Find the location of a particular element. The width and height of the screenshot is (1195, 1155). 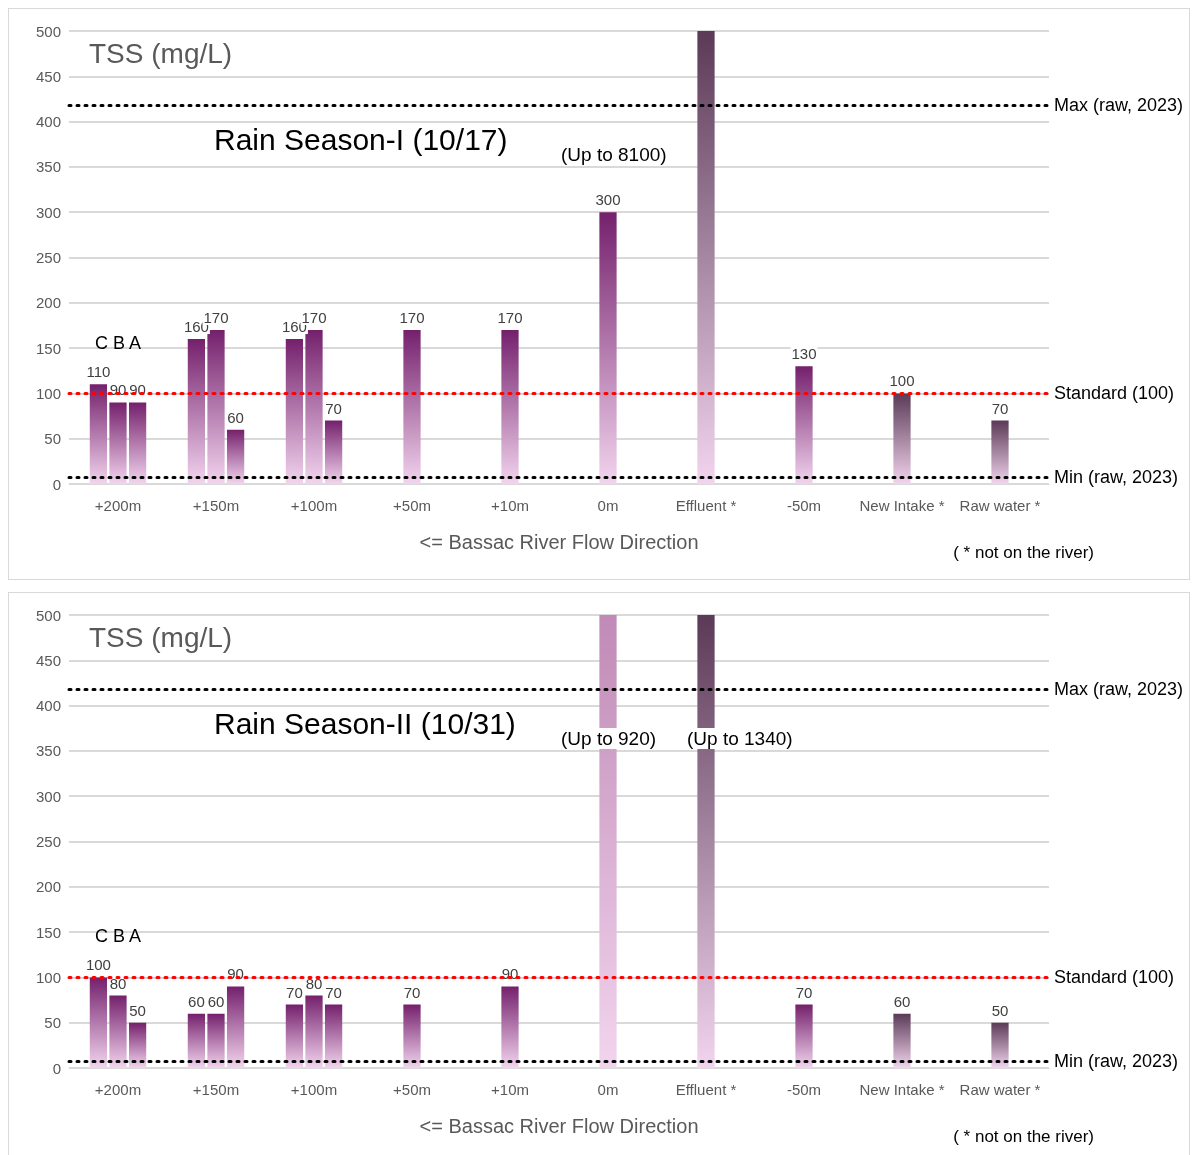

x-tick-label: +100m is located at coordinates (314, 1089).